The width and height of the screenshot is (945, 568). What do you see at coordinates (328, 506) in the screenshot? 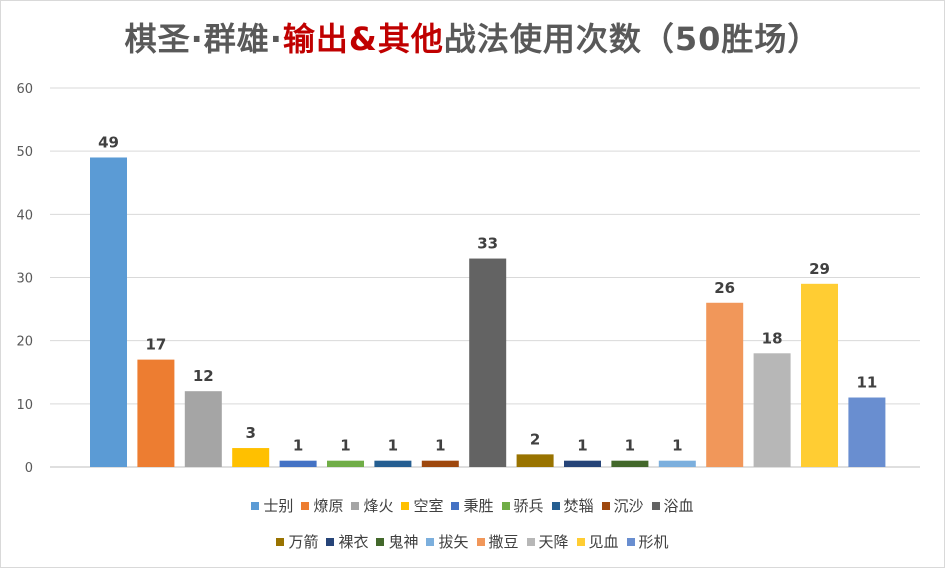
I see `legend-label: 燎原` at bounding box center [328, 506].